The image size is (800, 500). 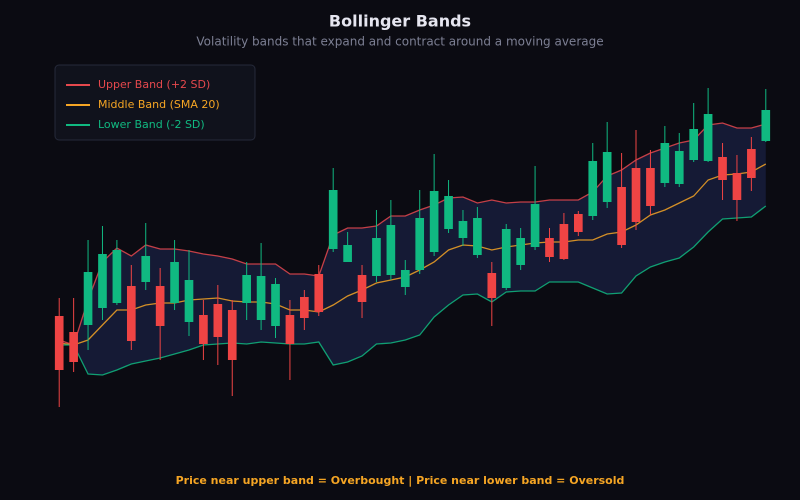 I want to click on legend-label: Middle Band (SMA 20), so click(x=159, y=104).